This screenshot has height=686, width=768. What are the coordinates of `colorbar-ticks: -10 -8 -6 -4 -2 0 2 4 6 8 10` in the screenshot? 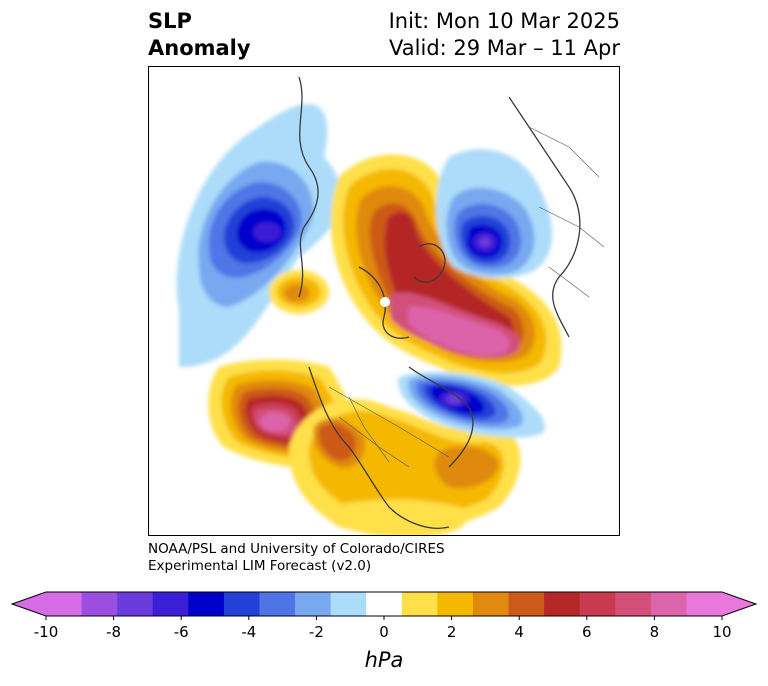 It's located at (383, 628).